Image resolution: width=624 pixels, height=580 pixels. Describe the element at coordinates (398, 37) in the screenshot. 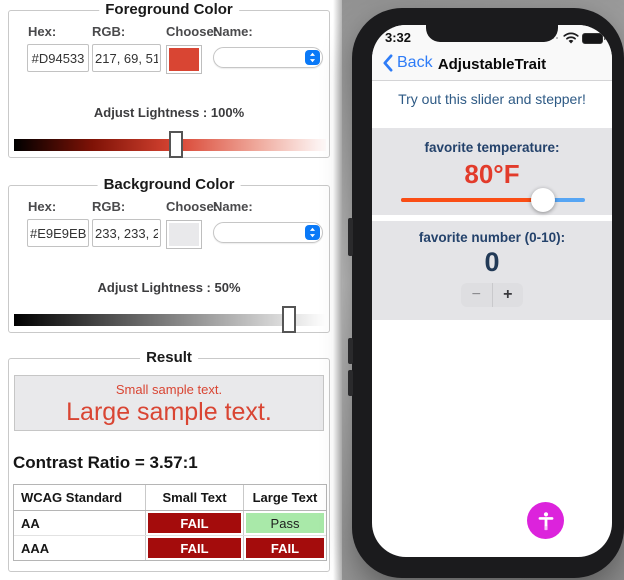

I see `status-time: 3:32` at that location.